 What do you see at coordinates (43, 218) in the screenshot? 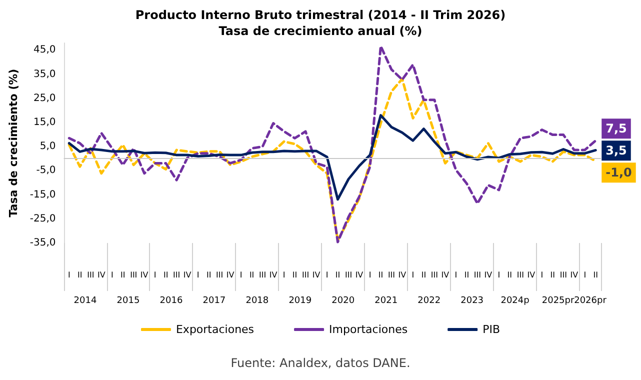
I see `y-tick-label: -25,0` at bounding box center [43, 218].